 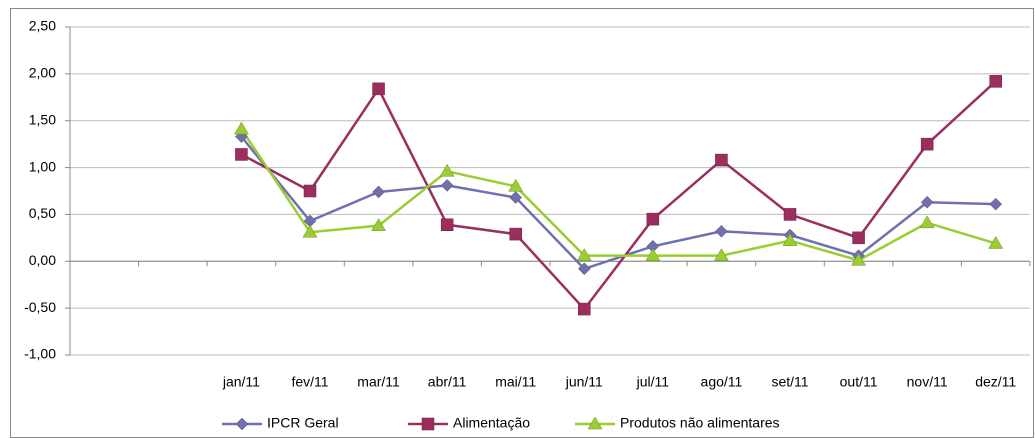 I want to click on x-tick-label: mar/11, so click(x=378, y=382).